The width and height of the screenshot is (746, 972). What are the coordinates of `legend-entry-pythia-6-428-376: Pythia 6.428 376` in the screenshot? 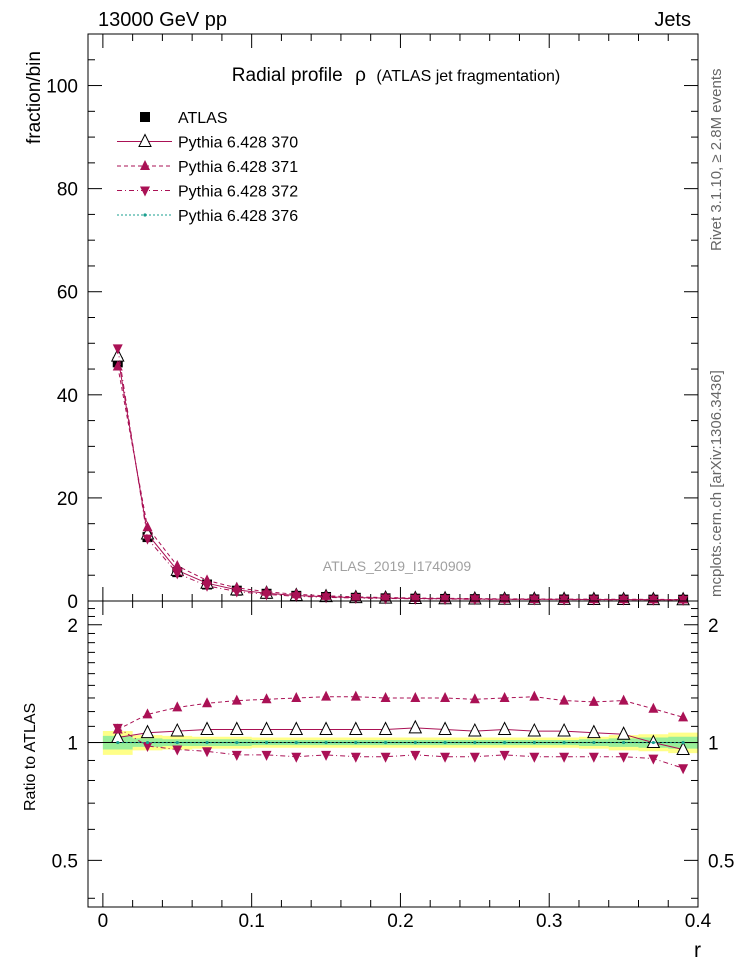 It's located at (207, 216).